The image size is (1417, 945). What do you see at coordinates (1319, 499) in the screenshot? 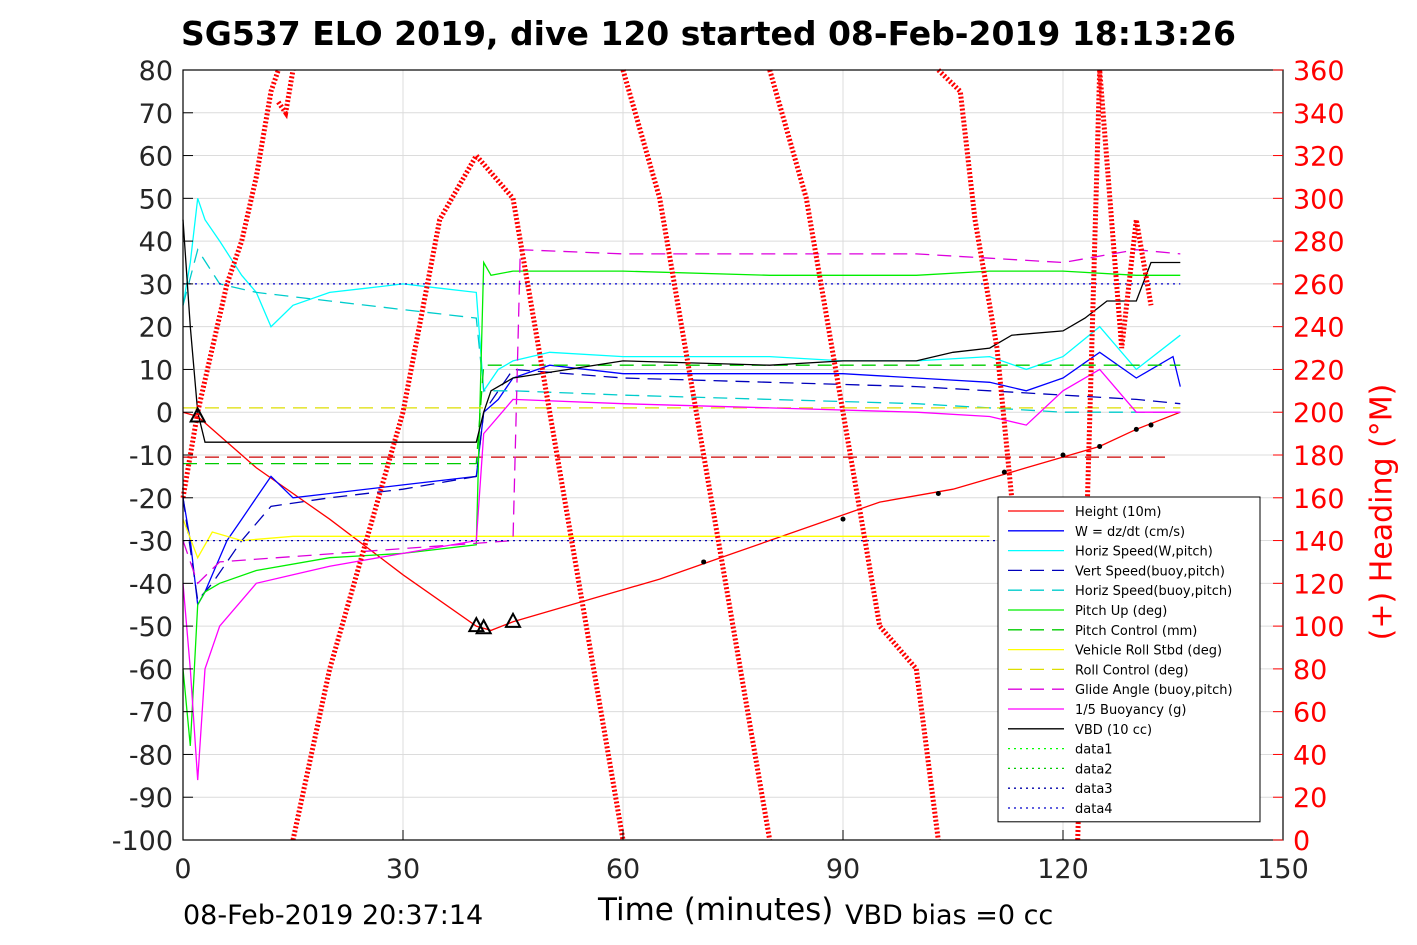
I see `right-y-tick-label: 160` at bounding box center [1319, 499].